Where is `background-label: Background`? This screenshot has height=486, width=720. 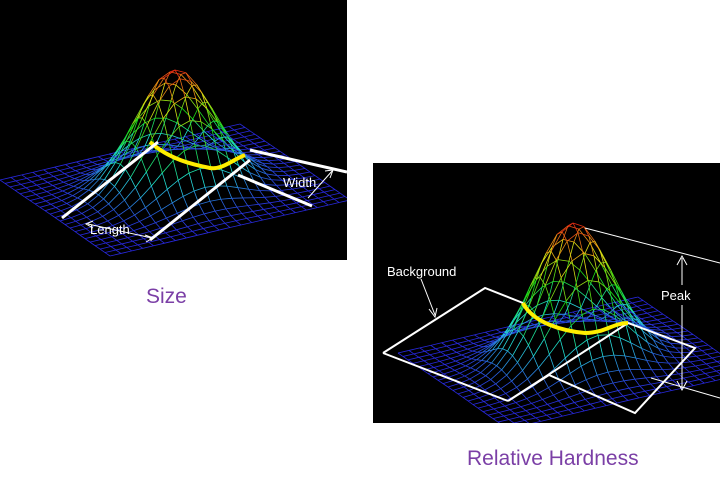 background-label: Background is located at coordinates (421, 271).